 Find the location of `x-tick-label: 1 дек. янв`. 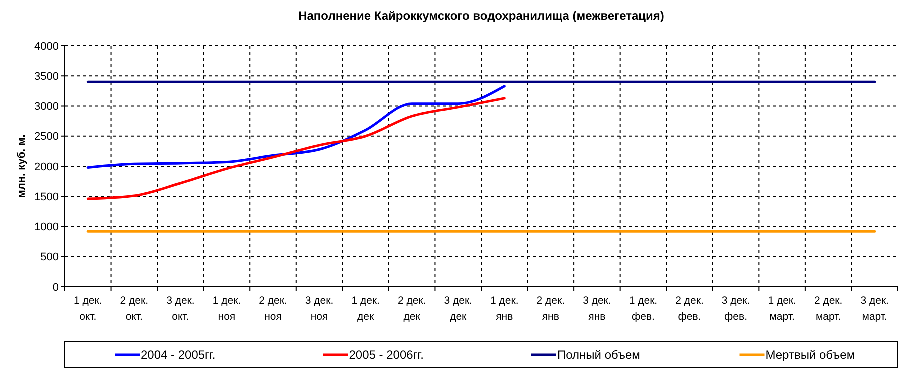

x-tick-label: 1 дек. янв is located at coordinates (504, 309).